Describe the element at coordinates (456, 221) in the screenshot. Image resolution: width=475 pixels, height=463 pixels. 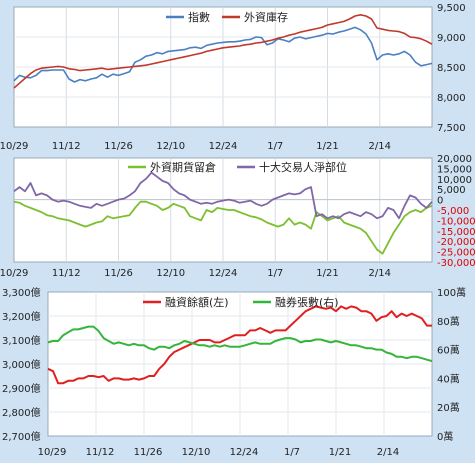
I see `middle-ytick-neg-1: -10,000` at that location.